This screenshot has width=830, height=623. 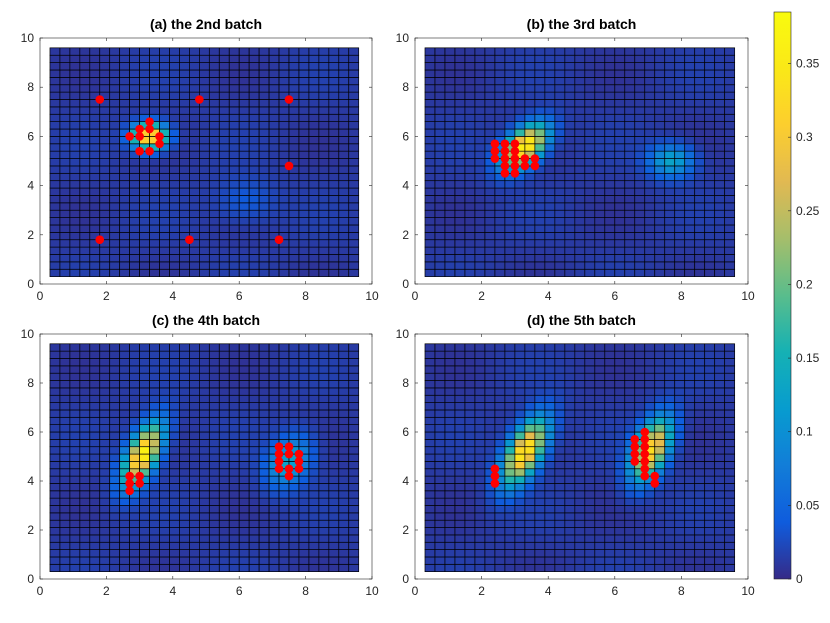 What do you see at coordinates (582, 24) in the screenshot?
I see `subplot-title: (b) the 3rd batch` at bounding box center [582, 24].